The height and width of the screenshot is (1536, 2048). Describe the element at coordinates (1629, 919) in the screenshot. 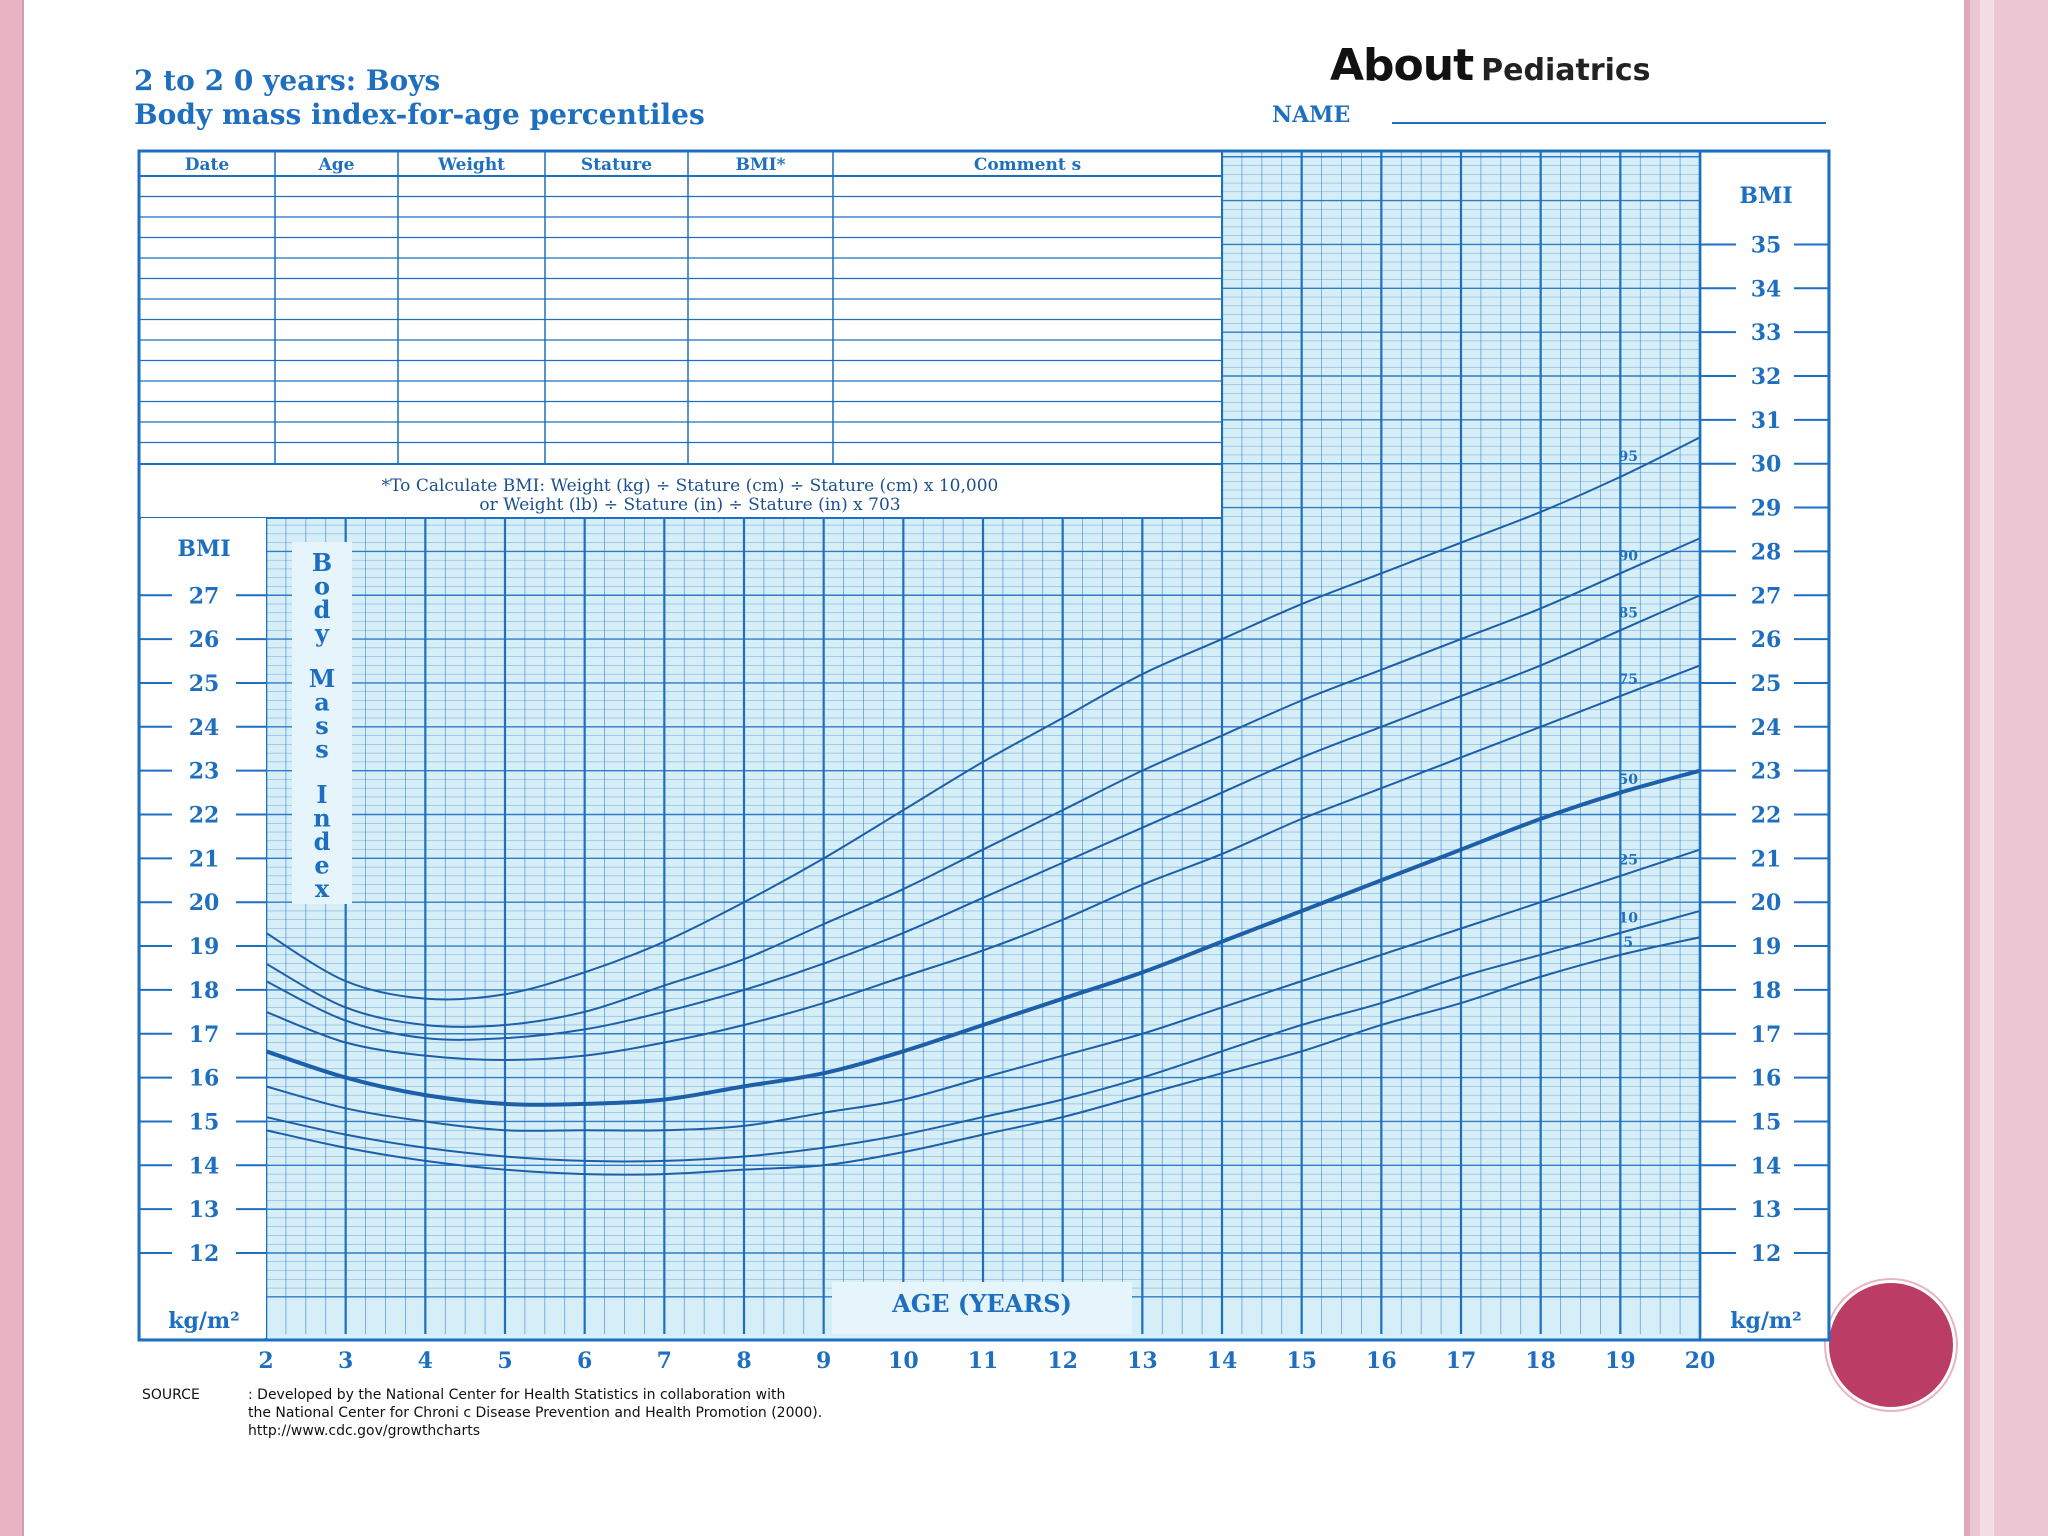

I see `percentile-label-10: 10` at that location.